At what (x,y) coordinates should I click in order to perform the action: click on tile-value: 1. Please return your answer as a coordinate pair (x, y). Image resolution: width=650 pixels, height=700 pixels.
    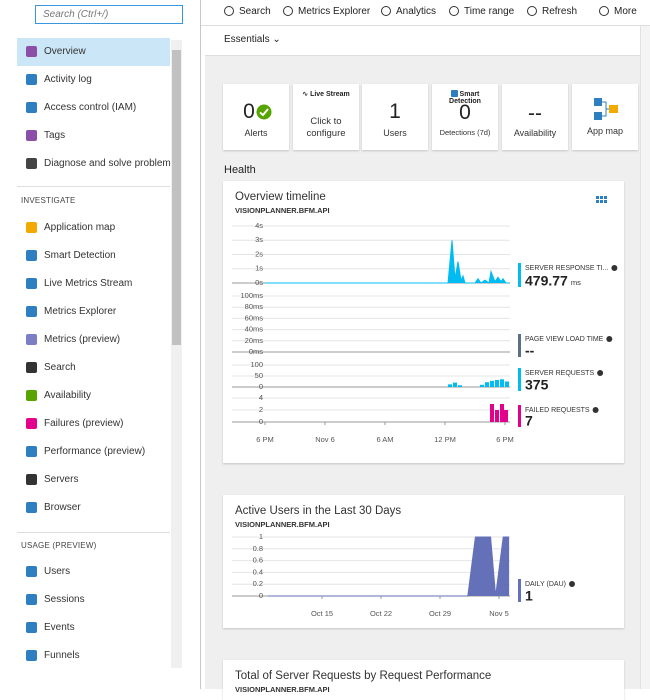
    Looking at the image, I should click on (395, 111).